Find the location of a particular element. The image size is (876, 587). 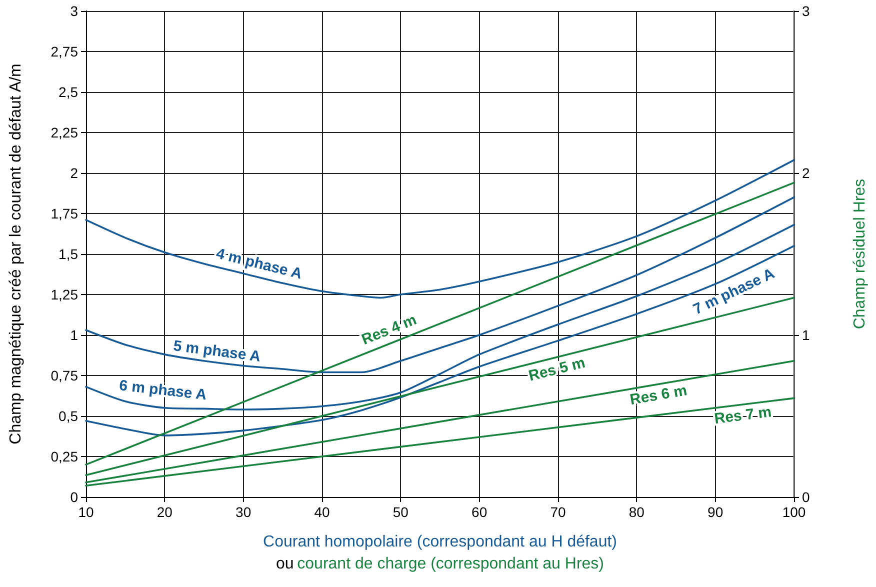

y-tick-label: 3 is located at coordinates (74, 11).